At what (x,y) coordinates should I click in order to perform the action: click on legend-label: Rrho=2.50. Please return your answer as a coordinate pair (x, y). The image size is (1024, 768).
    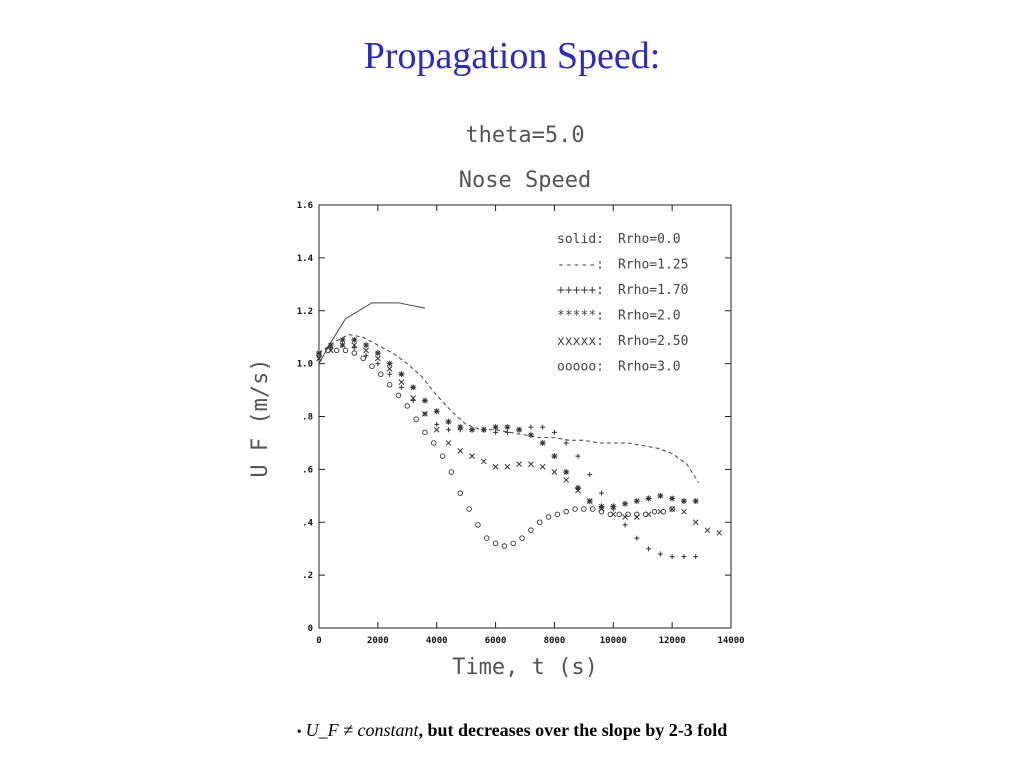
    Looking at the image, I should click on (653, 341).